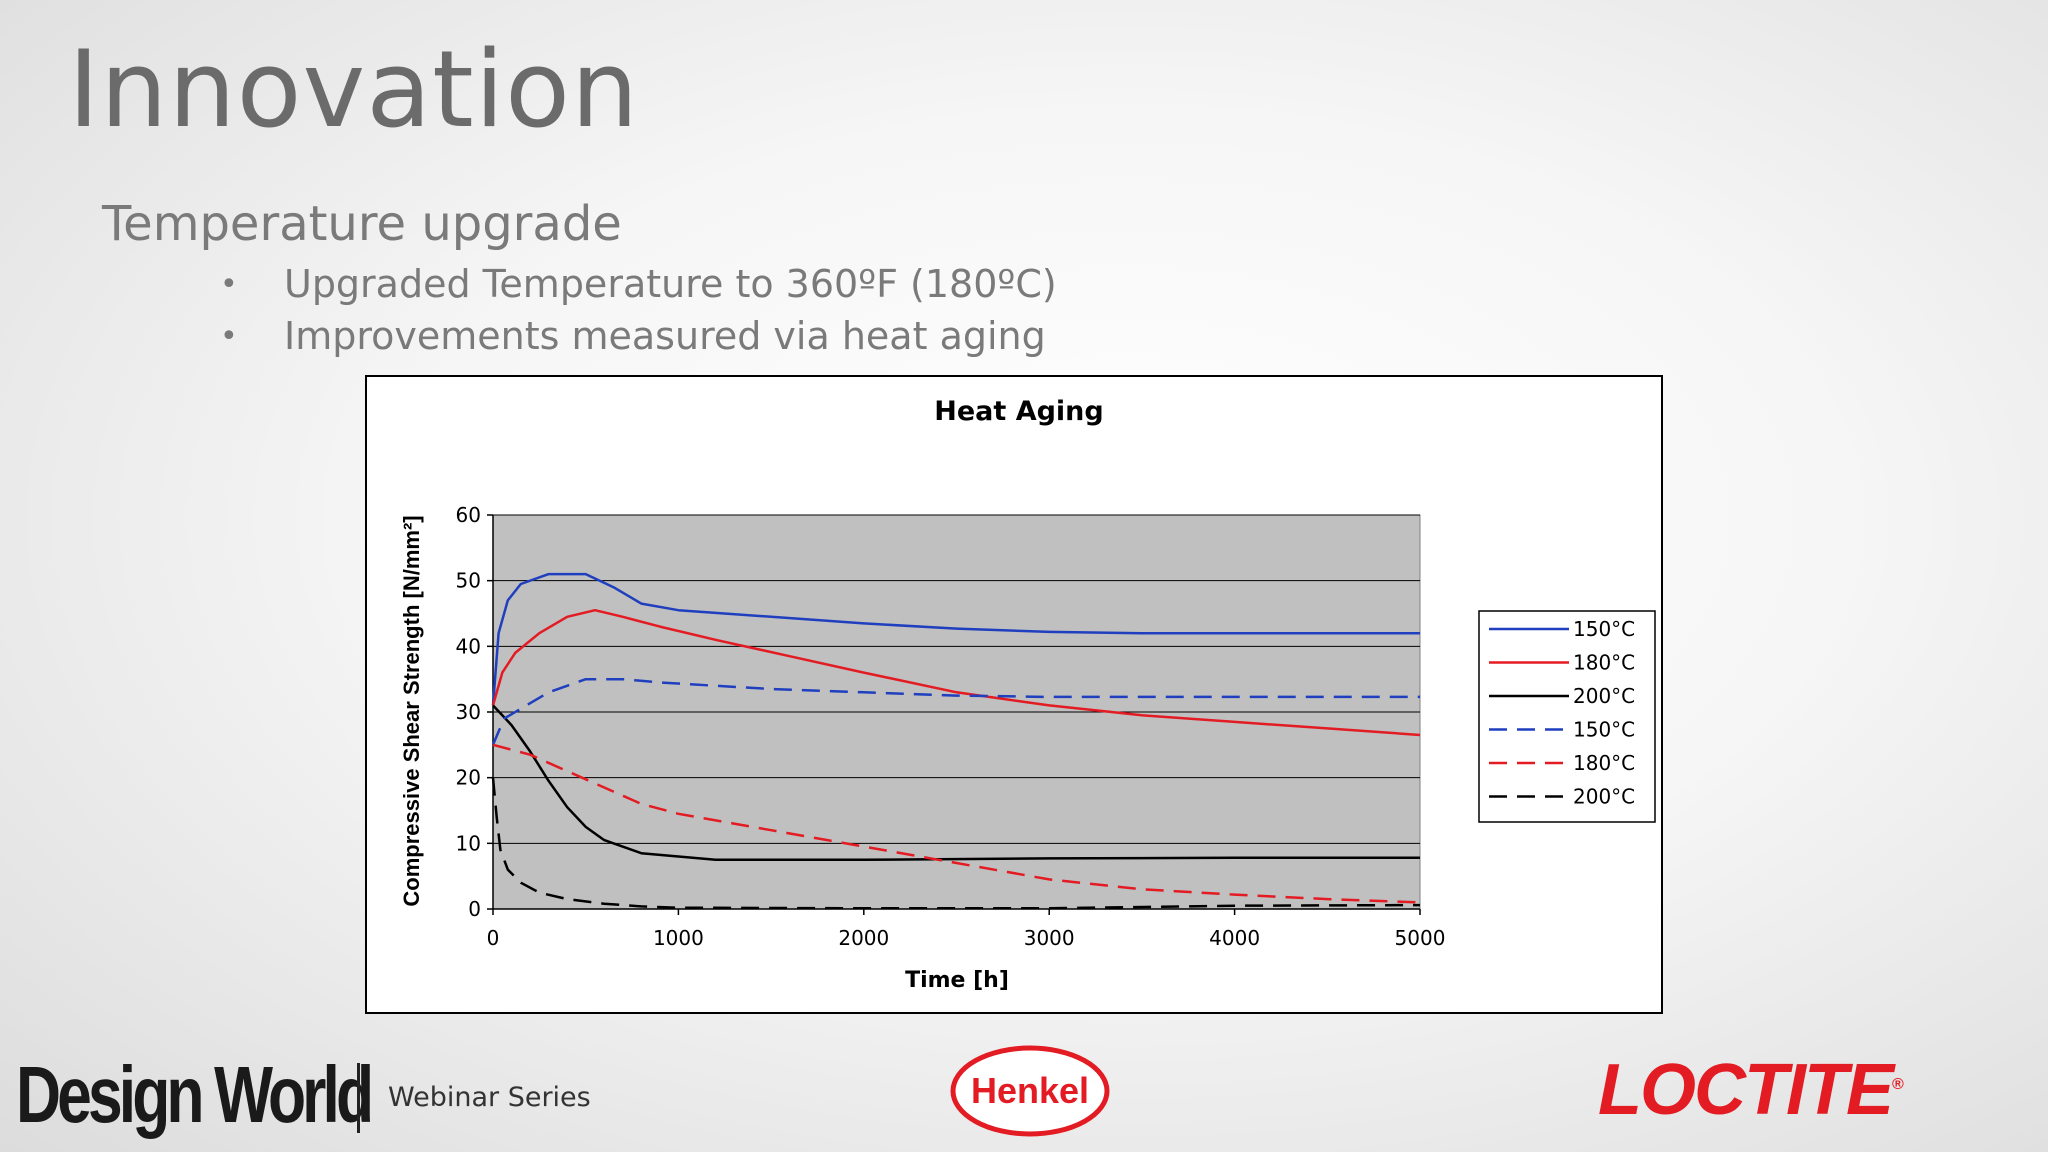  What do you see at coordinates (863, 938) in the screenshot?
I see `x-tick-label: 2000` at bounding box center [863, 938].